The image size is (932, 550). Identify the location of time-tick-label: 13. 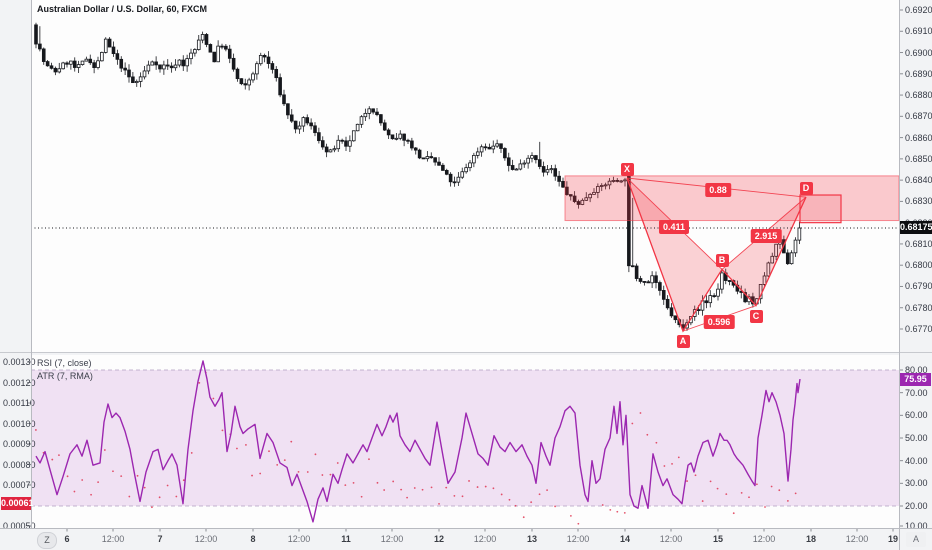
(532, 539).